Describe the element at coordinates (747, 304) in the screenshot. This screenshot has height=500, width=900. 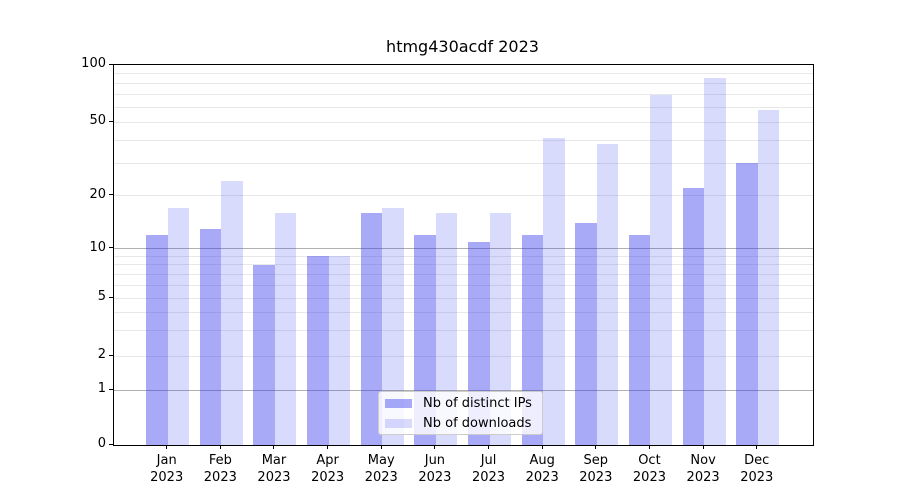
I see `bar-distinct-ips-dec` at that location.